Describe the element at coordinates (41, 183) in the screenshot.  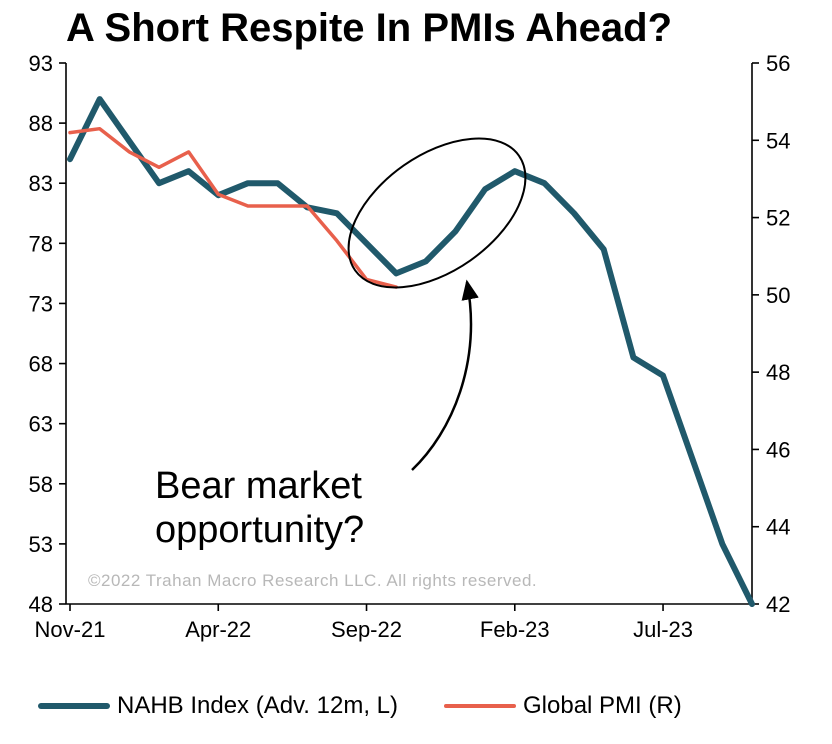
I see `left-axis-tick-label: 83` at that location.